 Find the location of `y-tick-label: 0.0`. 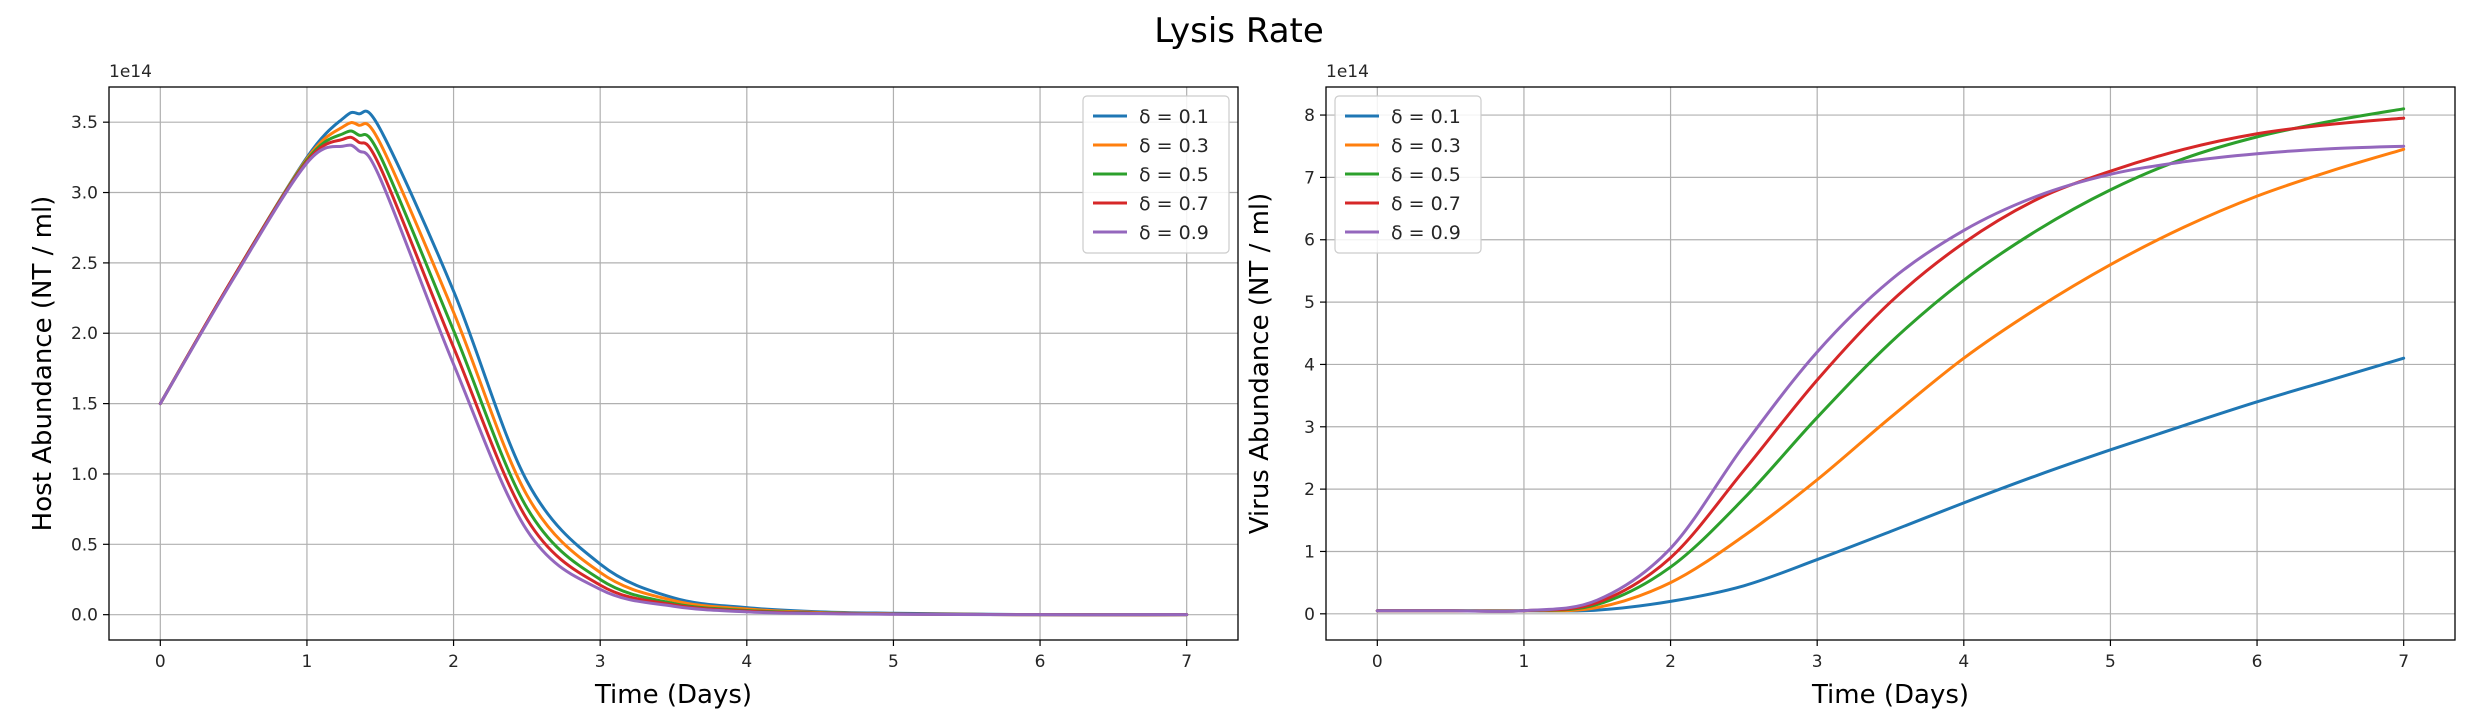

y-tick-label: 0.0 is located at coordinates (84, 616).